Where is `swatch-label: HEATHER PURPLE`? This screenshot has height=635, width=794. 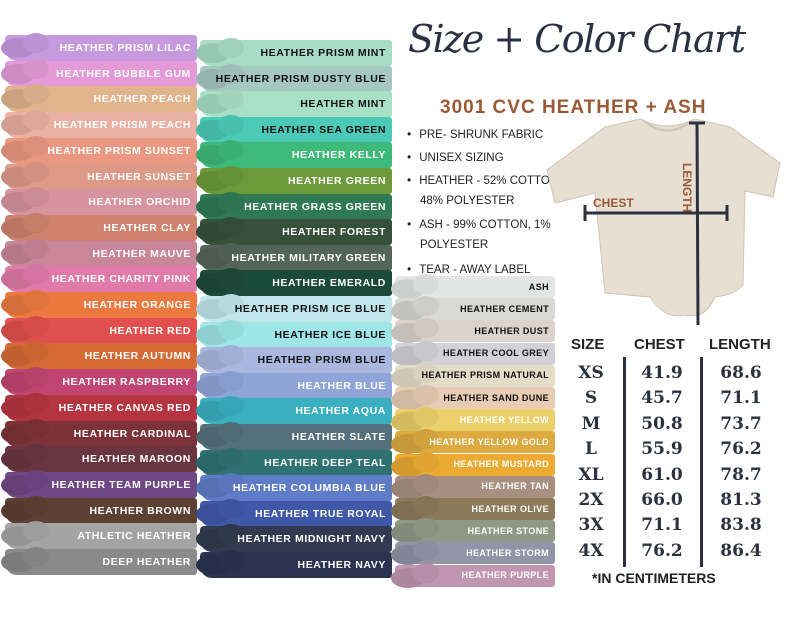 swatch-label: HEATHER PURPLE is located at coordinates (505, 575).